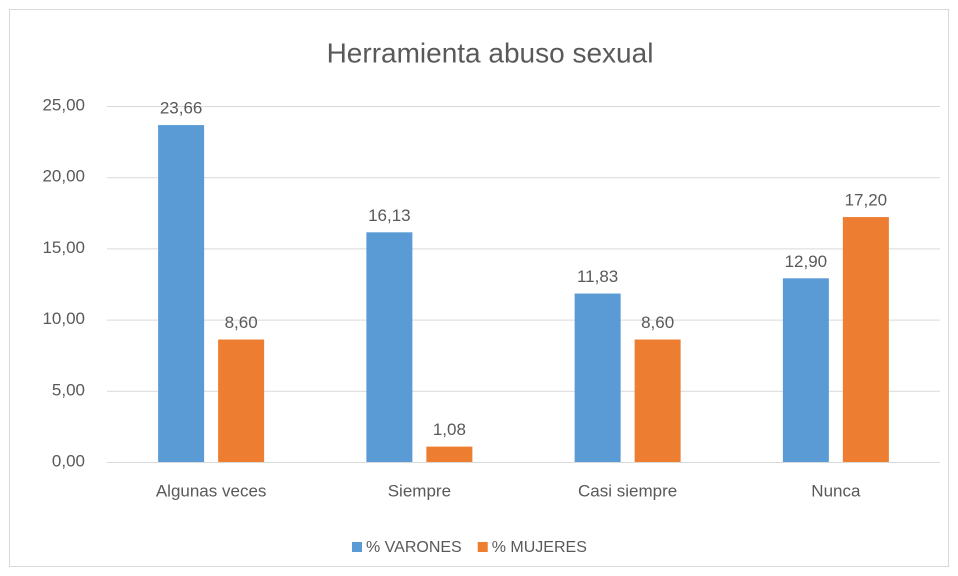  Describe the element at coordinates (419, 490) in the screenshot. I see `x-tick-label: Siempre` at that location.